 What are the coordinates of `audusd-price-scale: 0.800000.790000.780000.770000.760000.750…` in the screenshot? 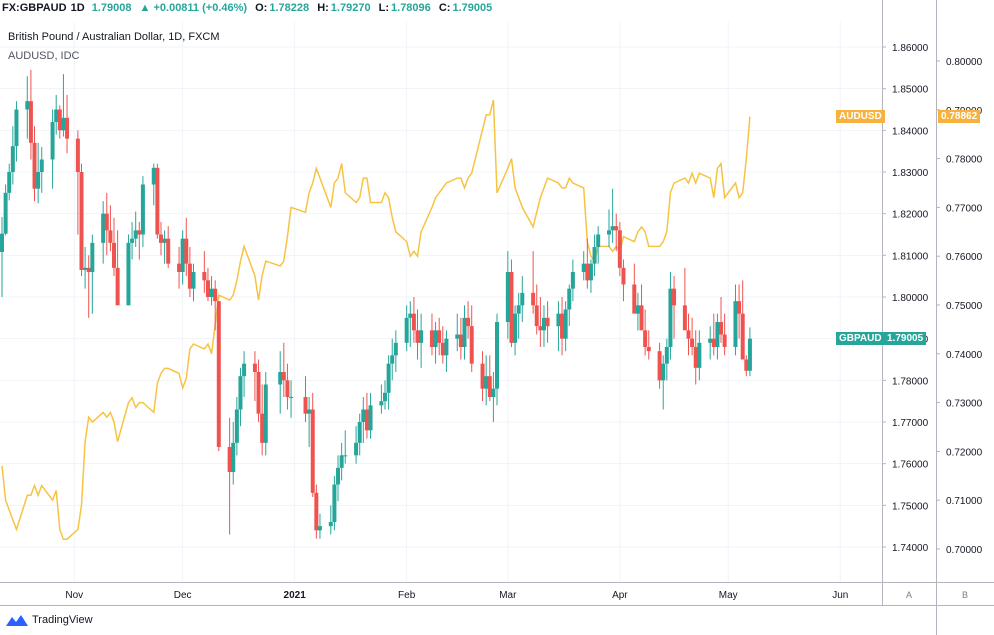 It's located at (959, 306).